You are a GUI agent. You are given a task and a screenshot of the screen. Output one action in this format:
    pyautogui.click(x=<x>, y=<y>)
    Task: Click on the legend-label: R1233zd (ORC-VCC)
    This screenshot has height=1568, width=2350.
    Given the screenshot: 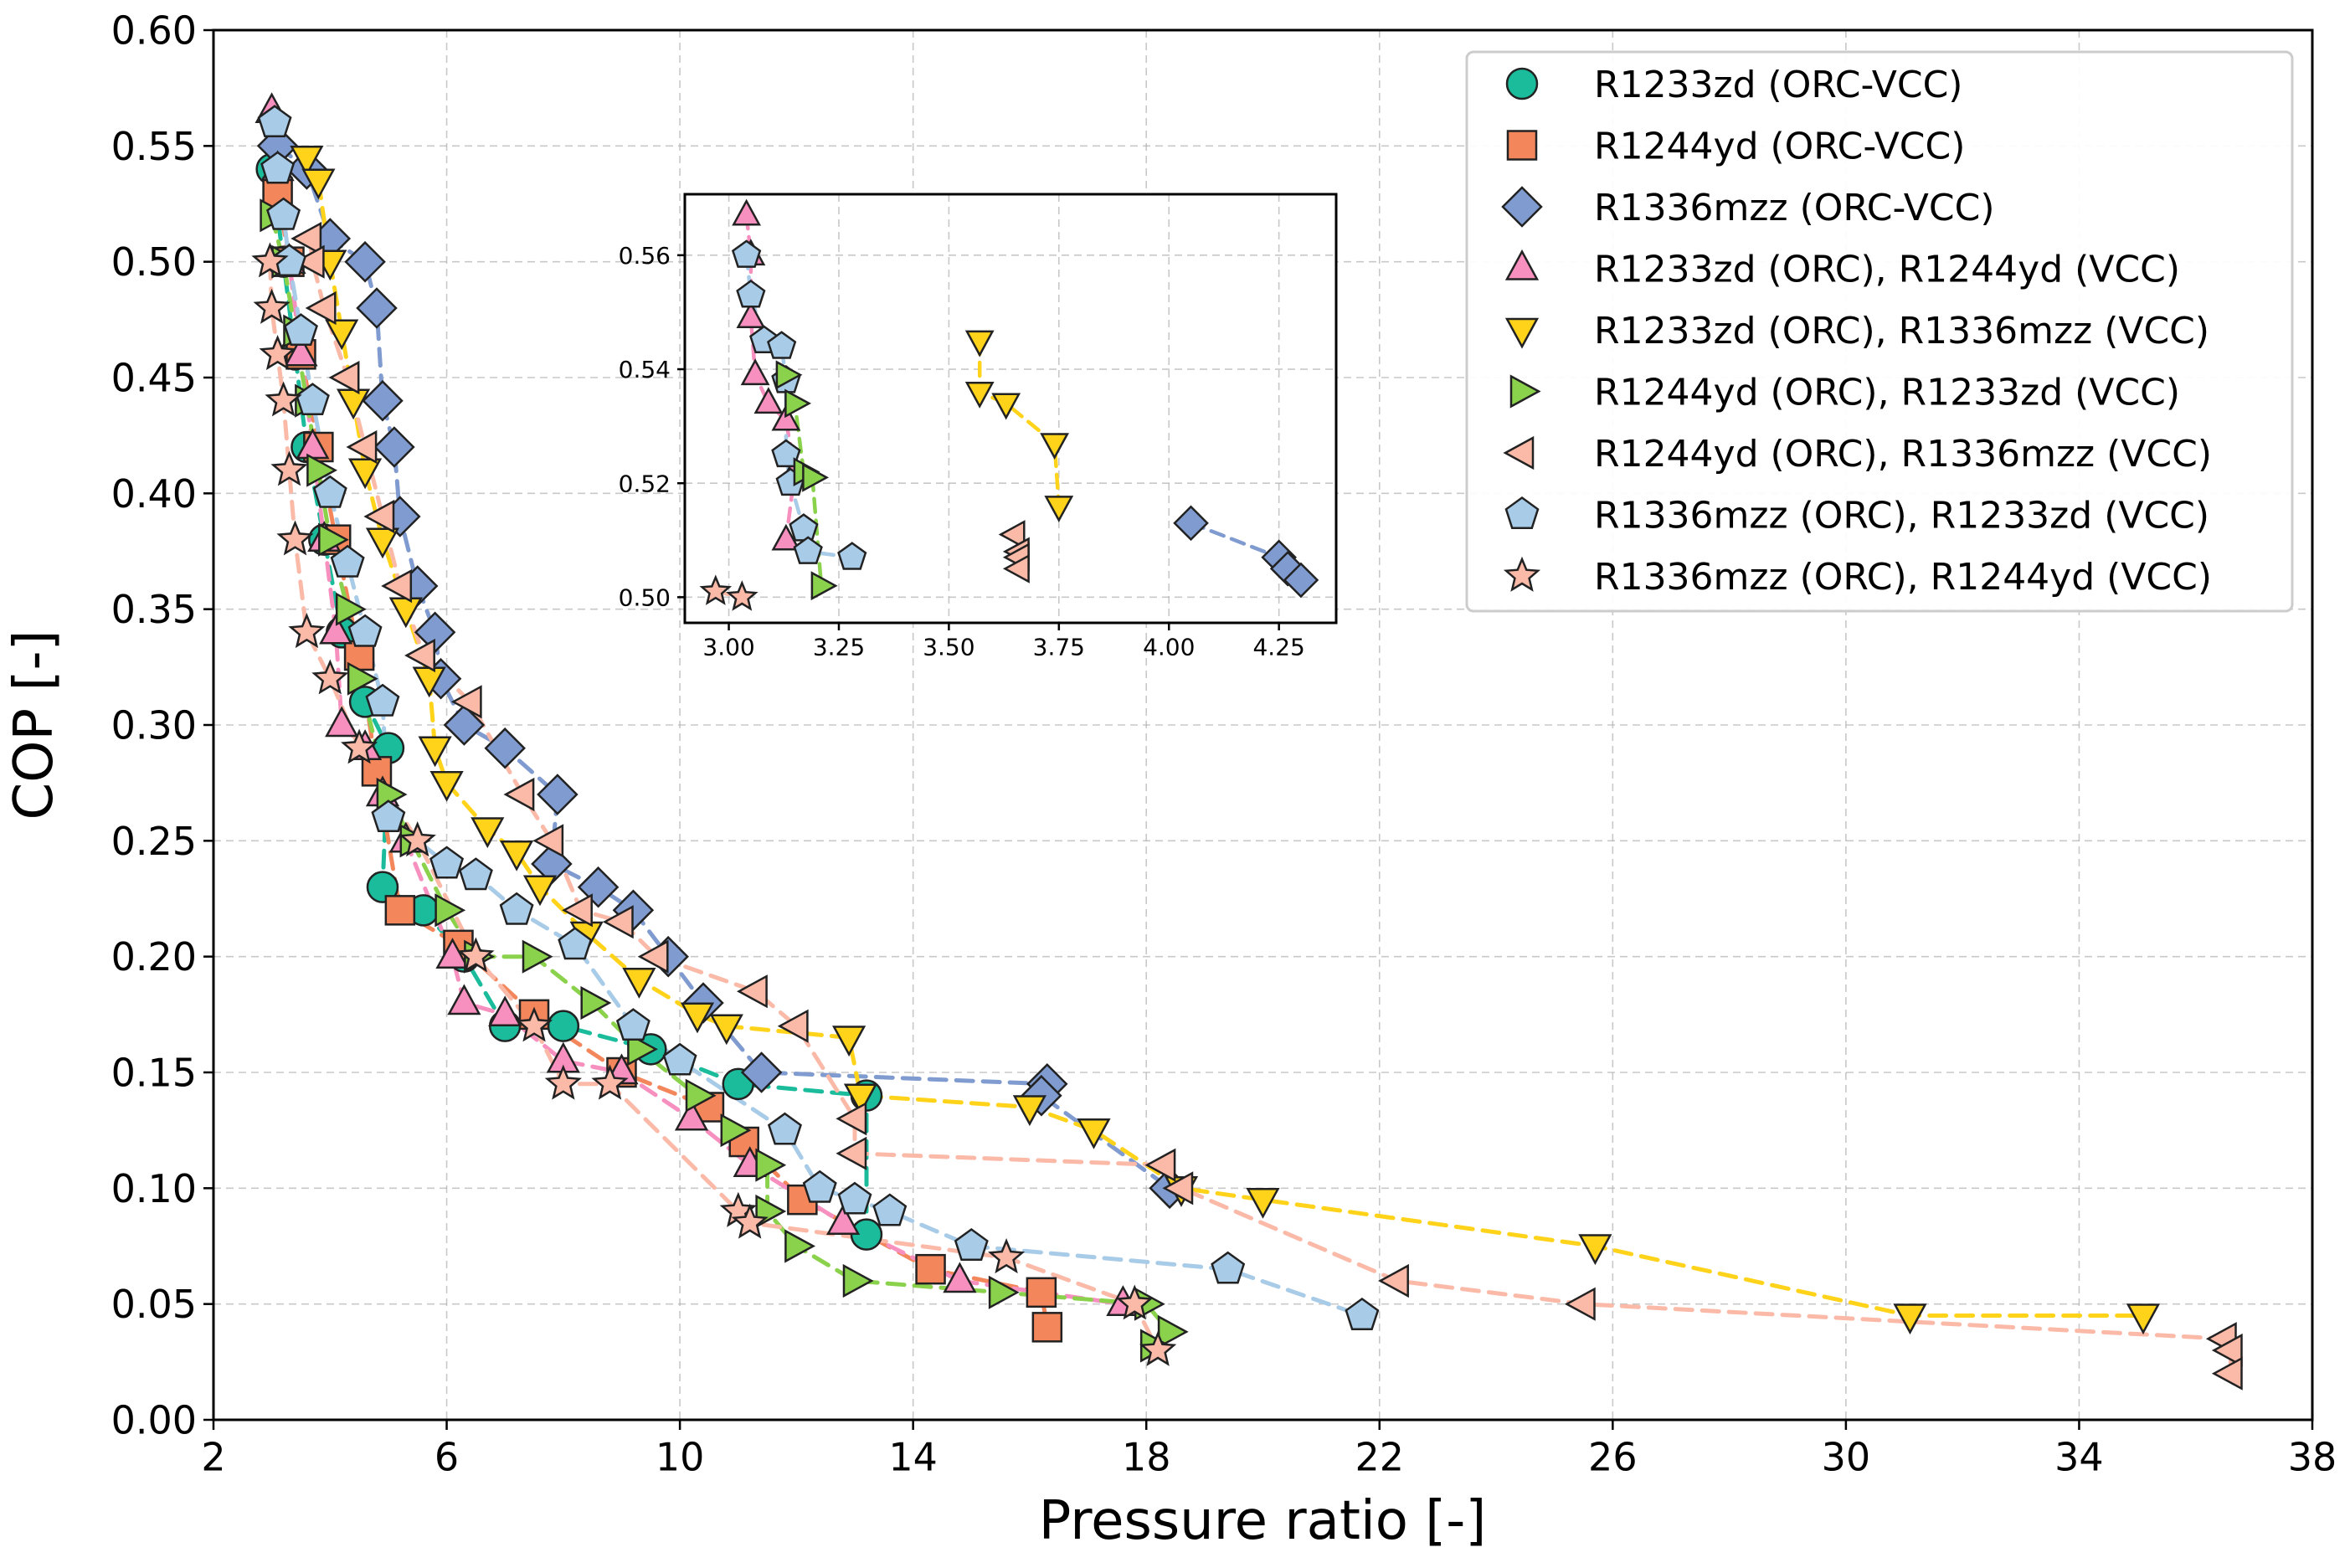 What is the action you would take?
    pyautogui.click(x=1778, y=85)
    